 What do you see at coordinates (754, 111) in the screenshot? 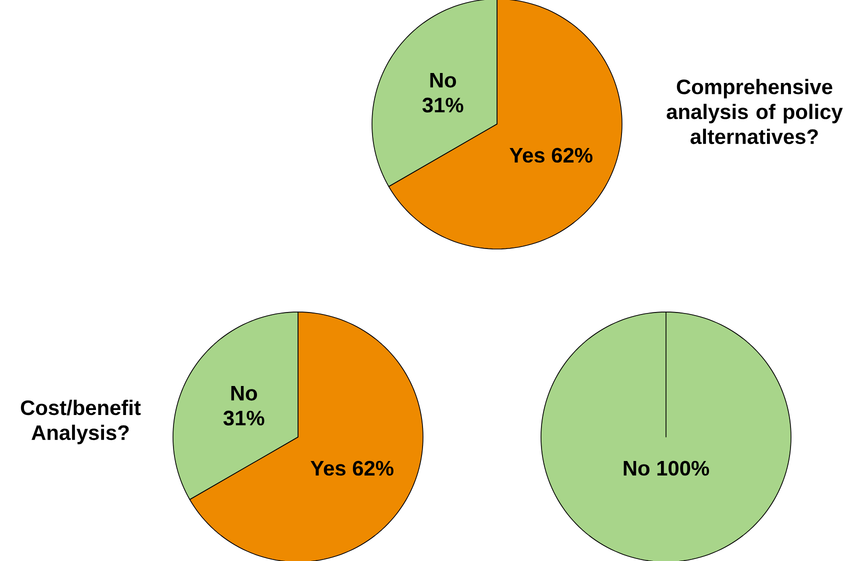
I see `text: Comprehensive analysis of policy alternatives?` at bounding box center [754, 111].